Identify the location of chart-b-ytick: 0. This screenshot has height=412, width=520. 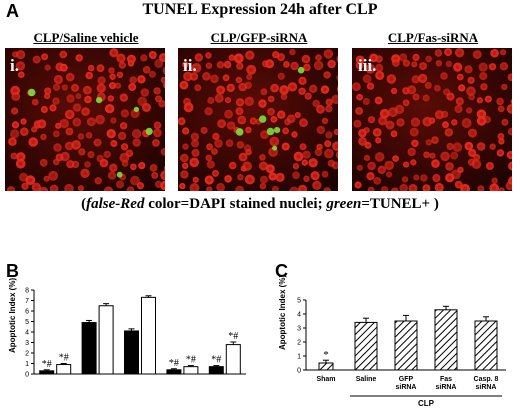
(27, 375).